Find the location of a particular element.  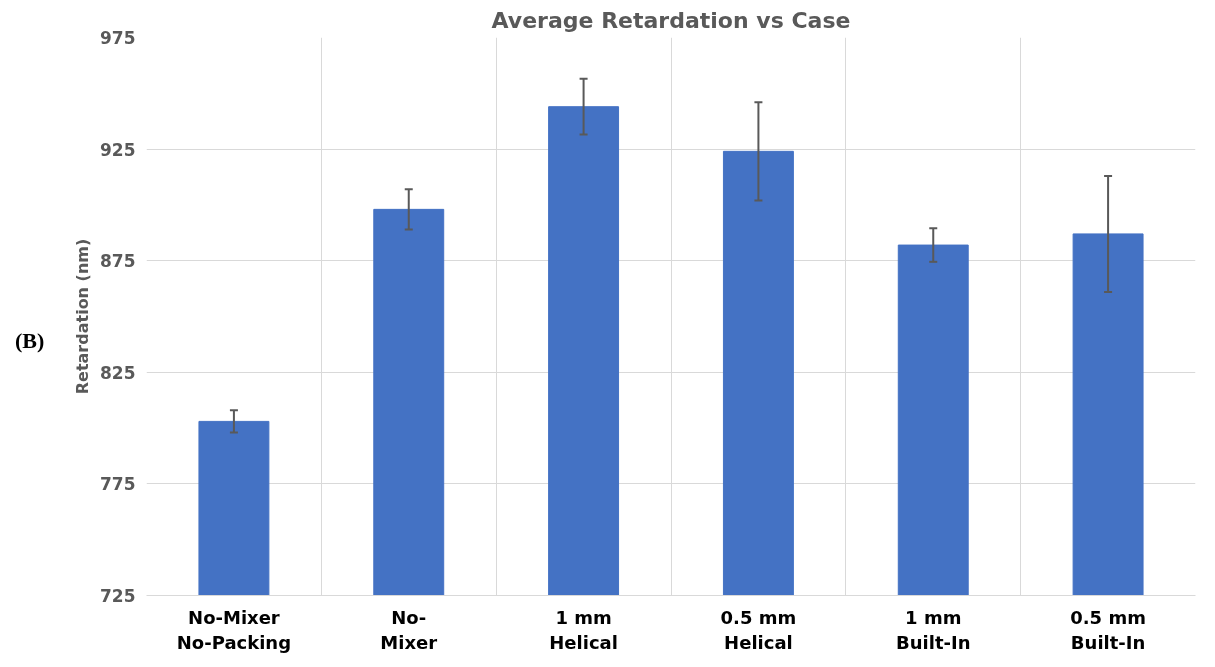

x-tick-label: 0.5 mm Helical is located at coordinates (758, 629).